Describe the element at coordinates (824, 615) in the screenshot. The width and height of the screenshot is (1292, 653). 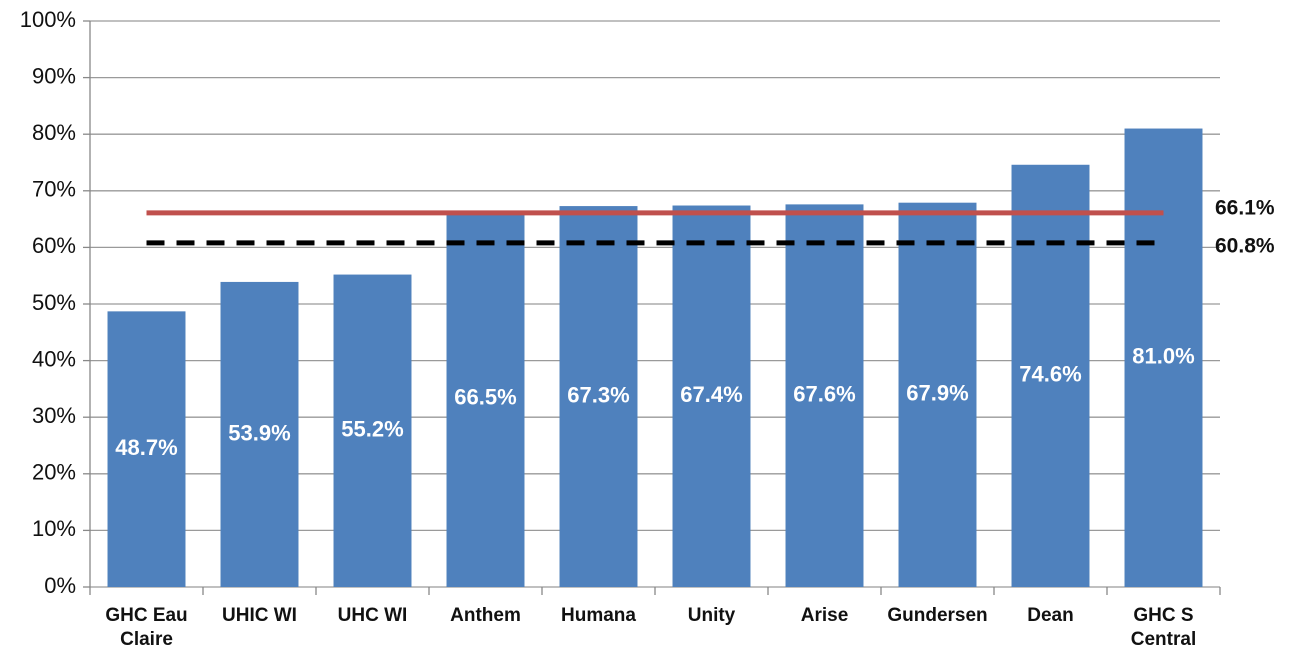
I see `x-tick-label: Arise` at that location.